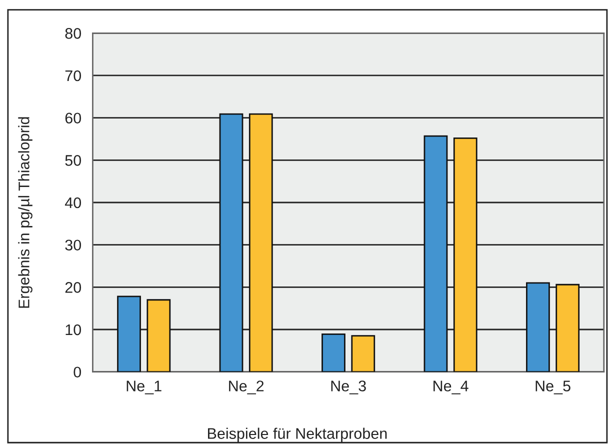 The width and height of the screenshot is (610, 448). Describe the element at coordinates (74, 330) in the screenshot. I see `y-tick-label: 10` at that location.